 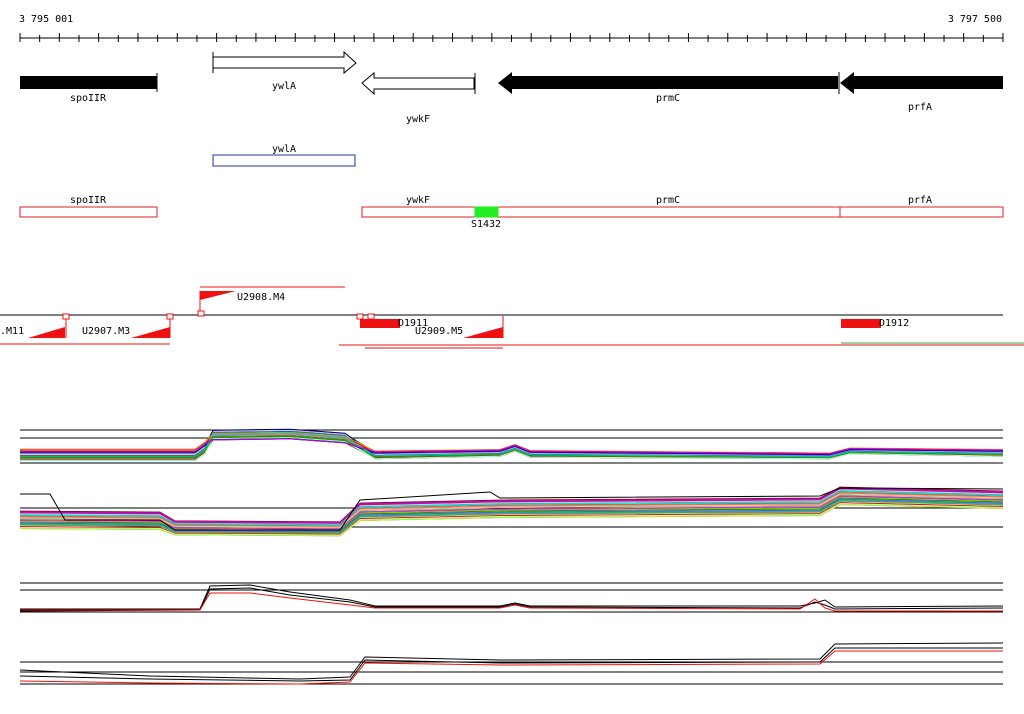 I want to click on gene-label-spoIIR: spoIIR, so click(x=88, y=98).